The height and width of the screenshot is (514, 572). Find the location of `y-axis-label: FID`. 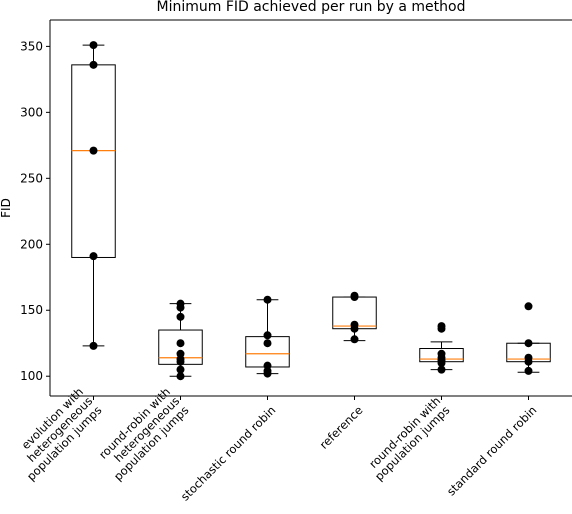

y-axis-label: FID is located at coordinates (6, 208).